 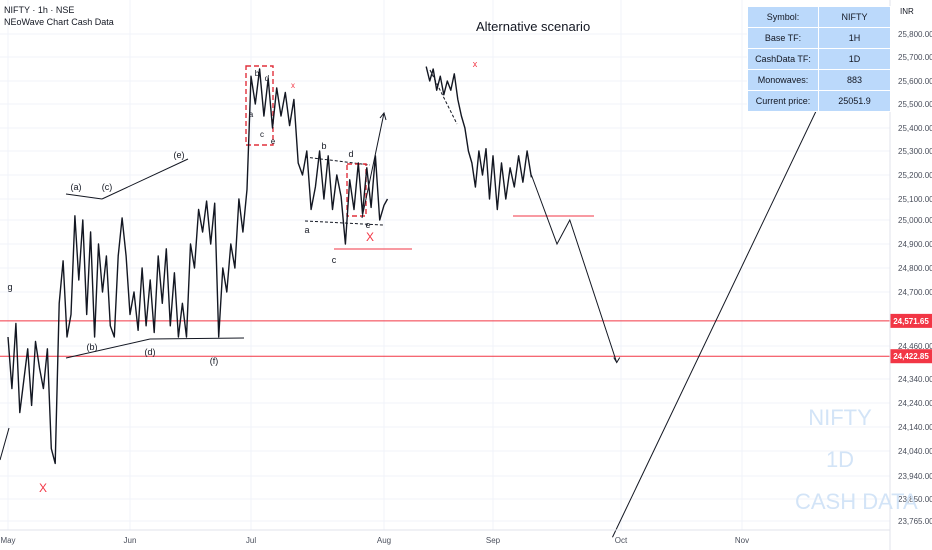 I want to click on price-tick-label: 25,700.00, so click(x=915, y=57).